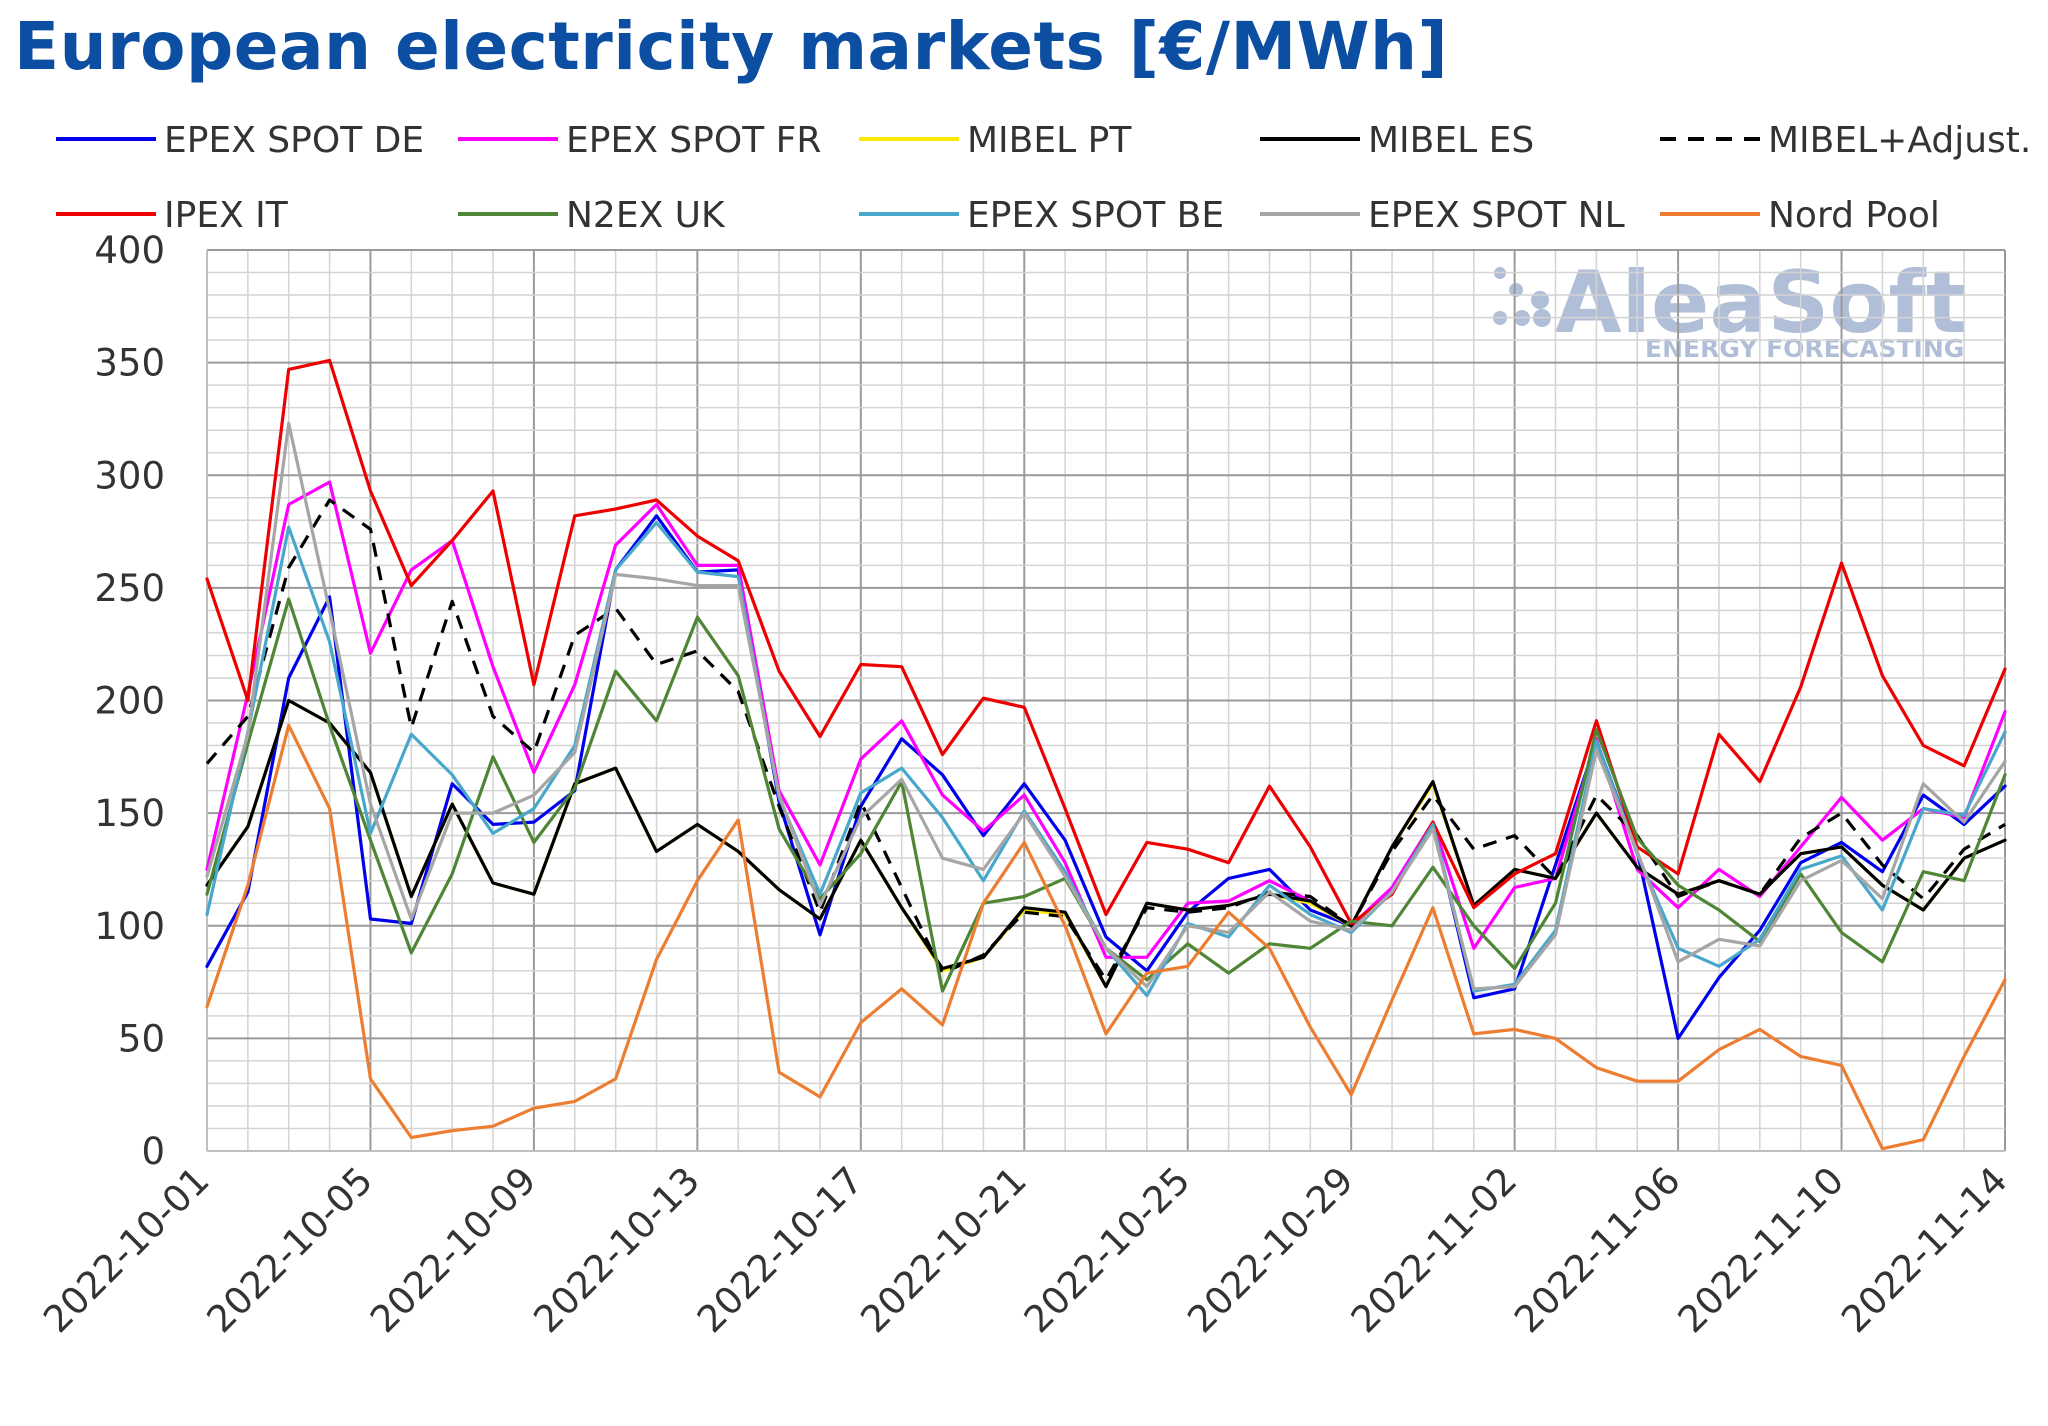 The image size is (2048, 1426). What do you see at coordinates (617, 1250) in the screenshot?
I see `x-tick-label: 2022-10-13` at bounding box center [617, 1250].